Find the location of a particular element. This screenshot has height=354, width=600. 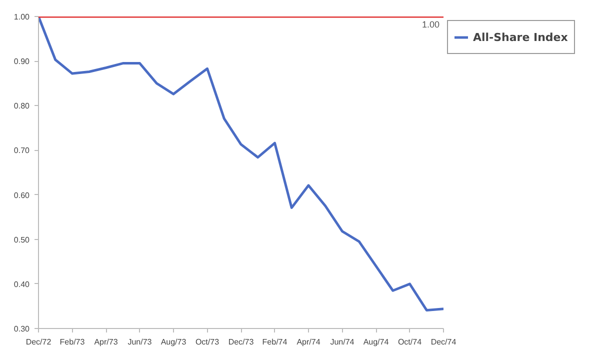

x-tick-label: Jun/74 is located at coordinates (342, 342).